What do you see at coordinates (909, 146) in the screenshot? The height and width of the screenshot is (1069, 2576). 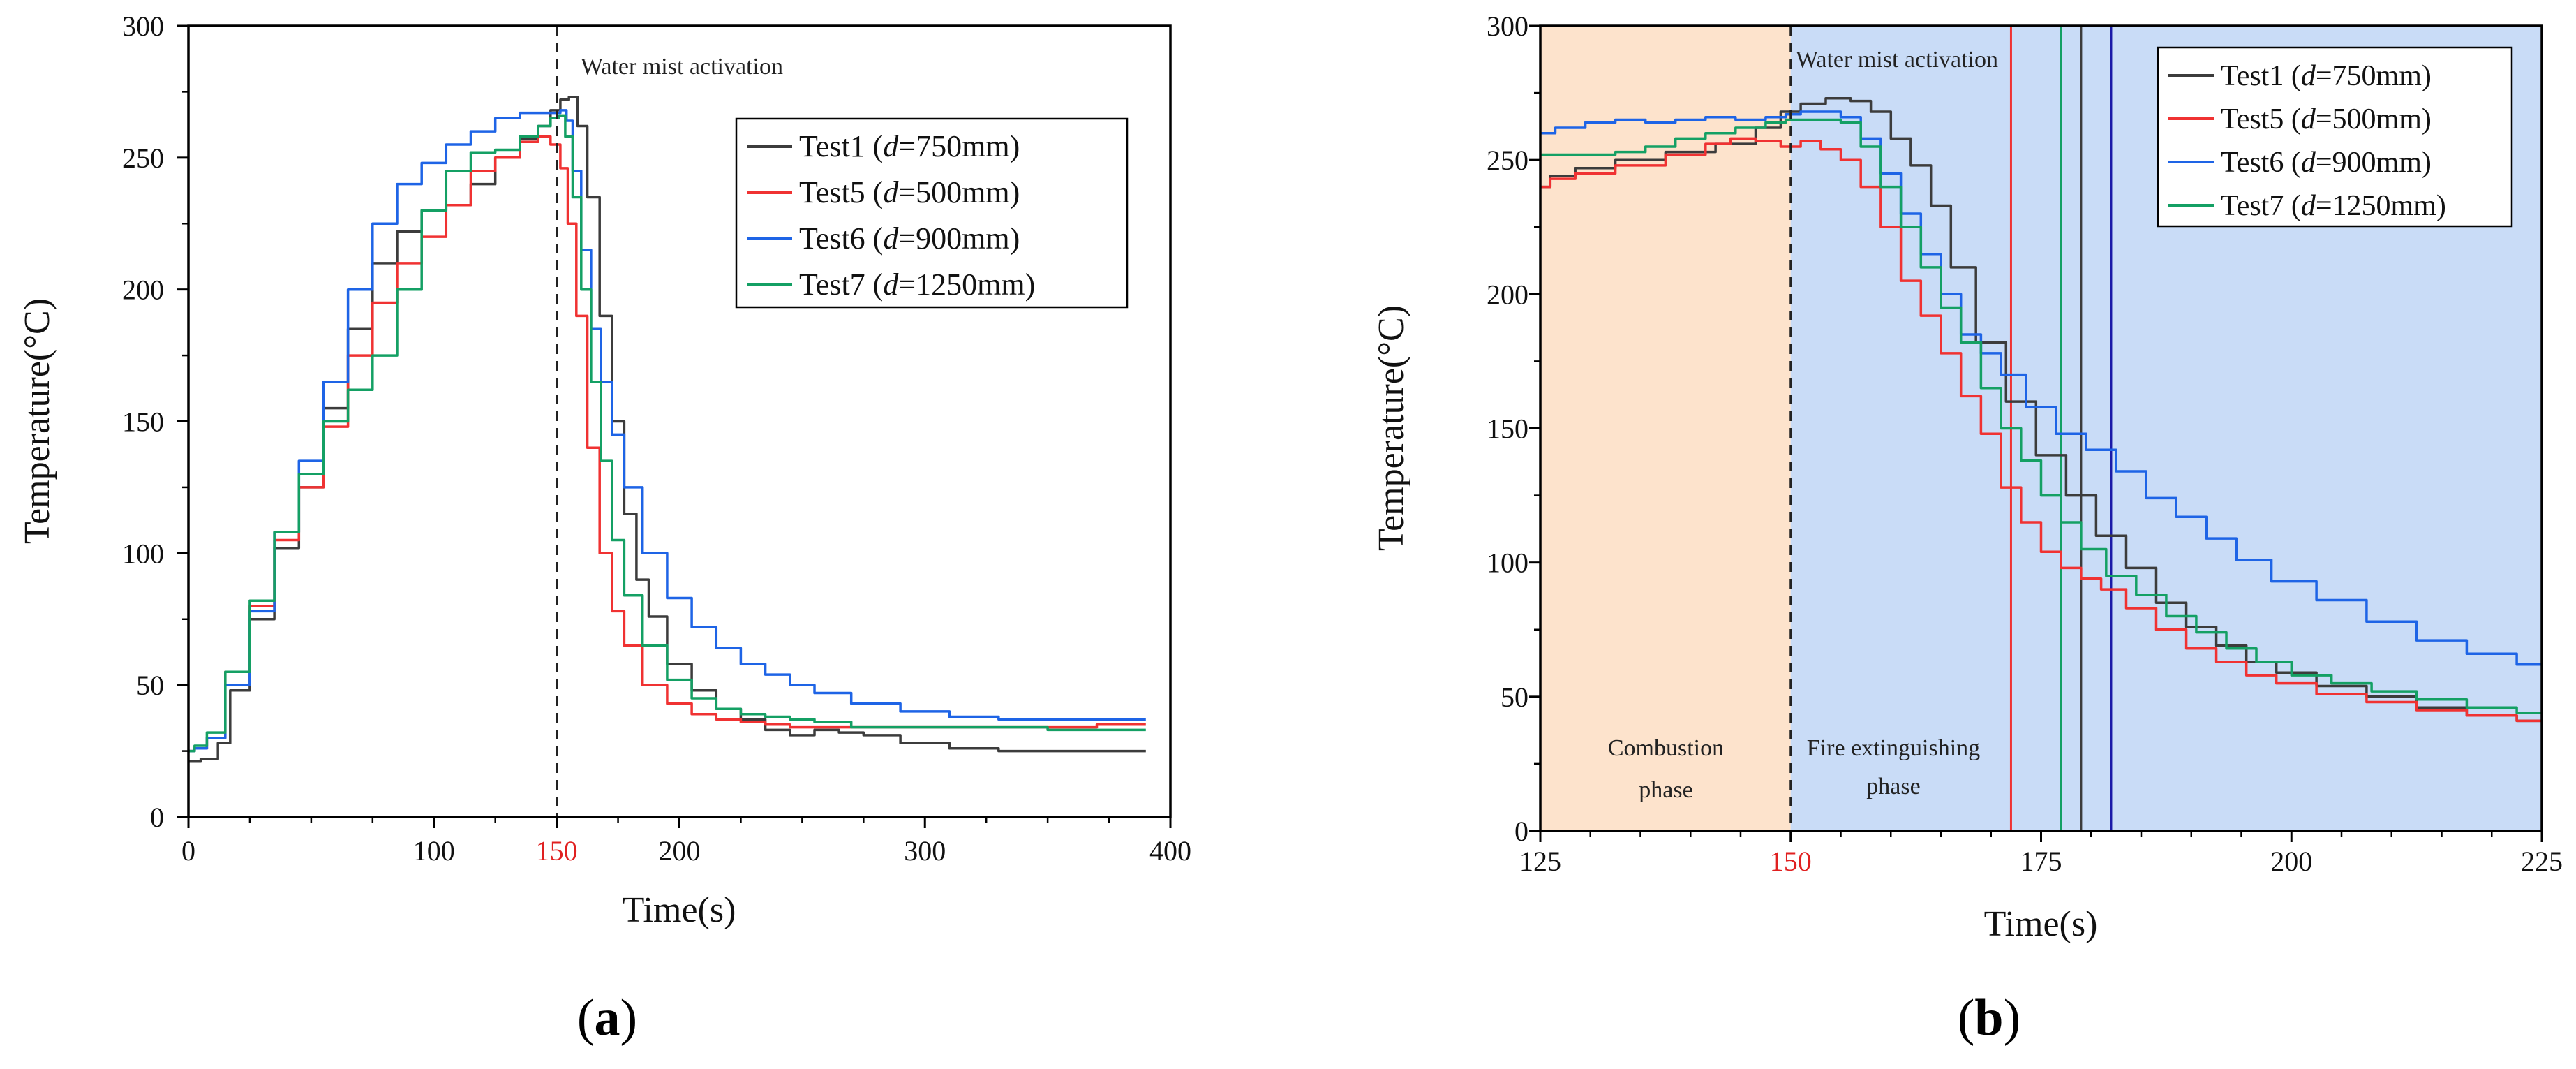 I see `panel-a-legend-label-test1: Test1 (d=750mm)` at bounding box center [909, 146].